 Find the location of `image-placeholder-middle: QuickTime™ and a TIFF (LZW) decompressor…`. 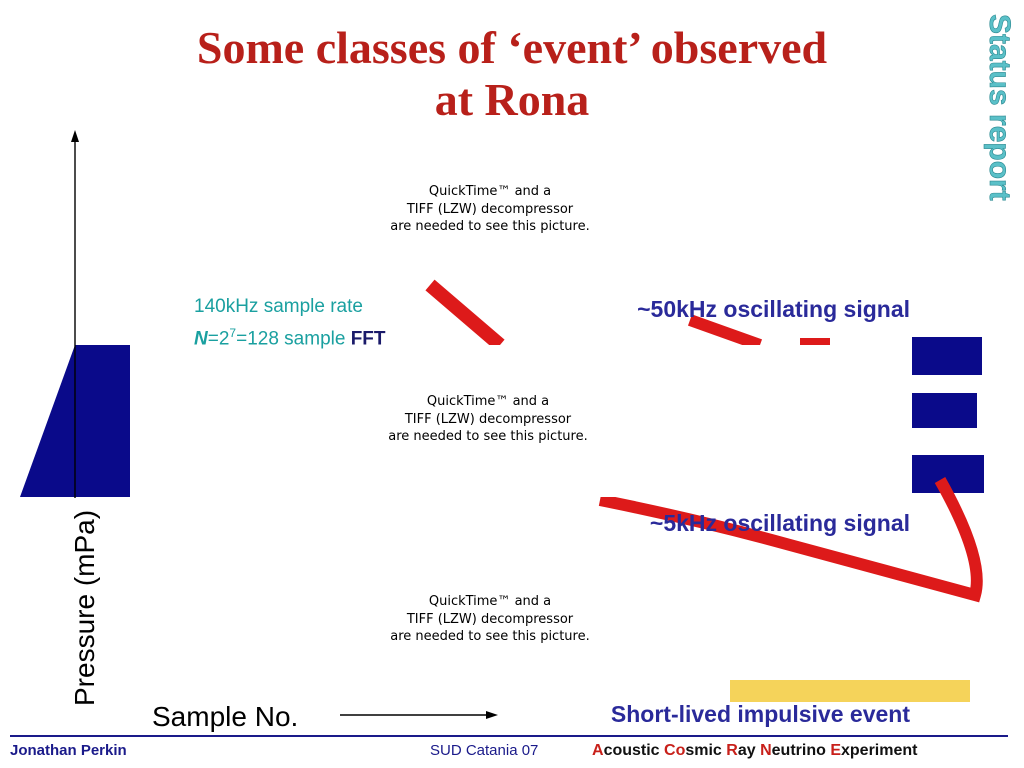

image-placeholder-middle: QuickTime™ and a TIFF (LZW) decompressor… is located at coordinates (488, 419).